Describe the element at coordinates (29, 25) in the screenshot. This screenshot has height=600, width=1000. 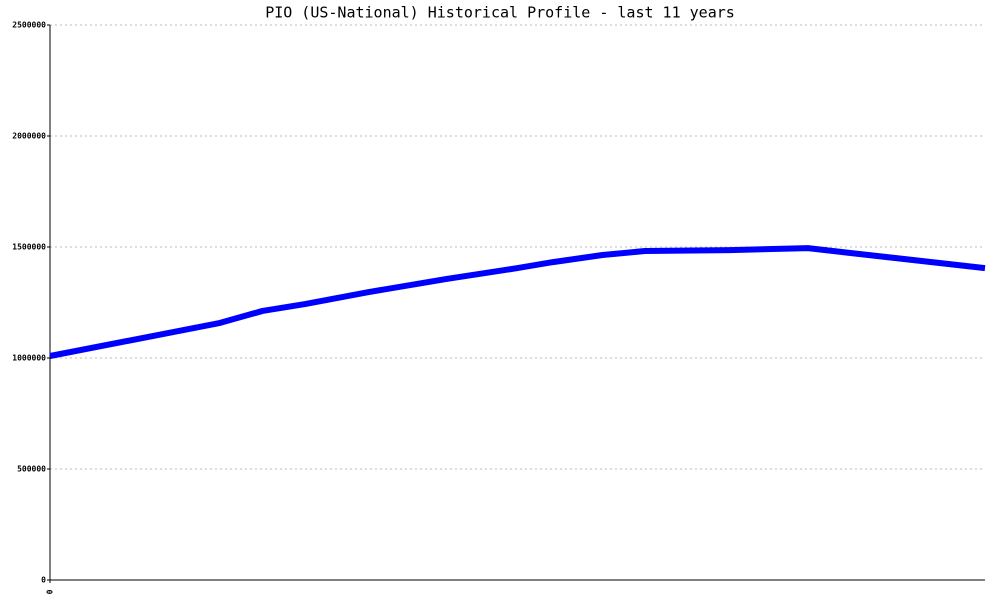
I see `y-tick-label: 2500000` at that location.